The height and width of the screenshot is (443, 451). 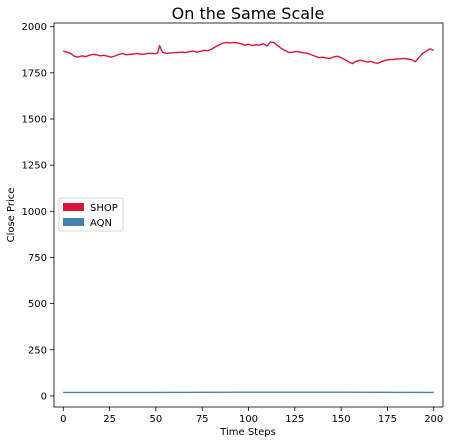 I want to click on legend-swatch-aqn, so click(x=73, y=222).